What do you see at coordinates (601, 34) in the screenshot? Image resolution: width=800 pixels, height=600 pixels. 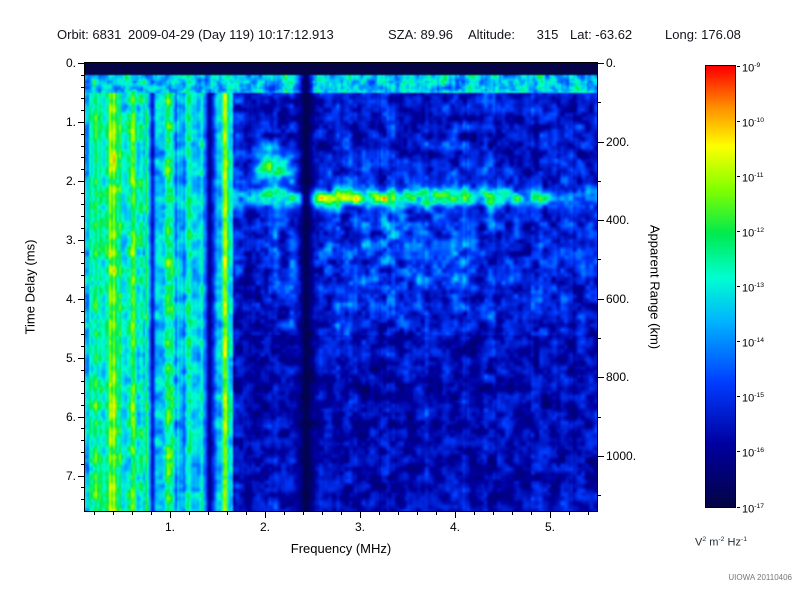 I see `header-lat: Lat: -63.62` at bounding box center [601, 34].